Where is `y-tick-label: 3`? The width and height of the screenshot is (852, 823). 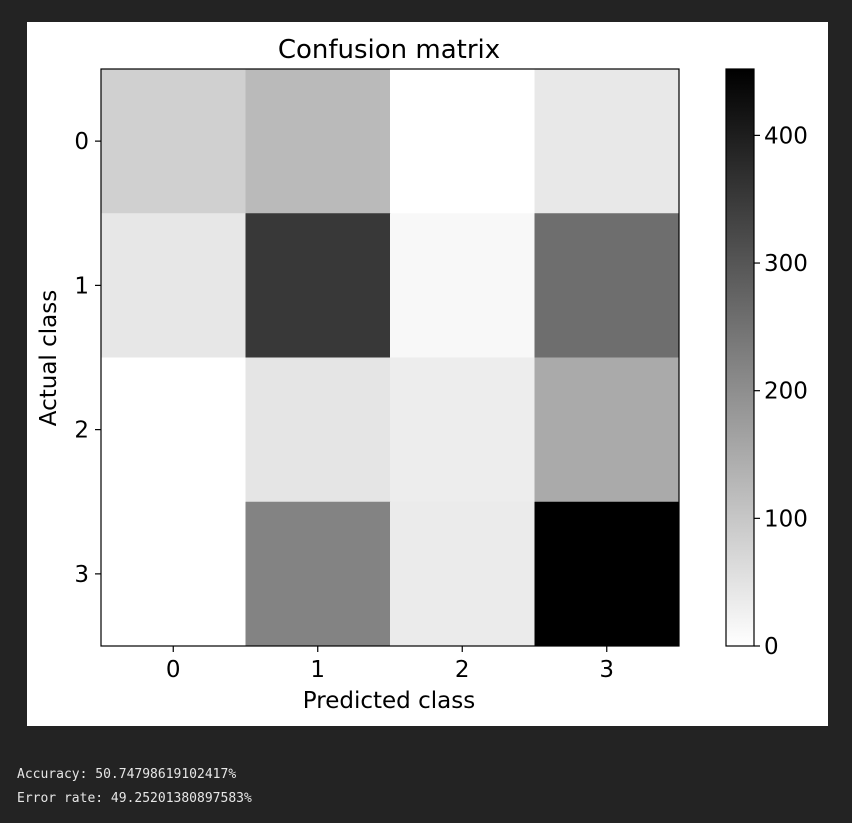
y-tick-label: 3 is located at coordinates (81, 575).